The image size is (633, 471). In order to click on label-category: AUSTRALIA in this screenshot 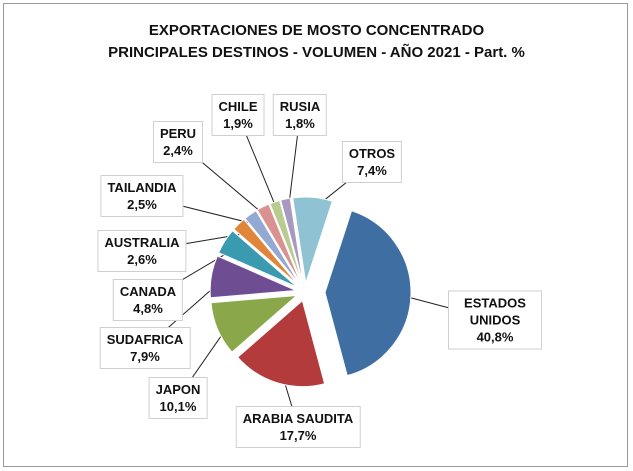, I will do `click(142, 242)`.